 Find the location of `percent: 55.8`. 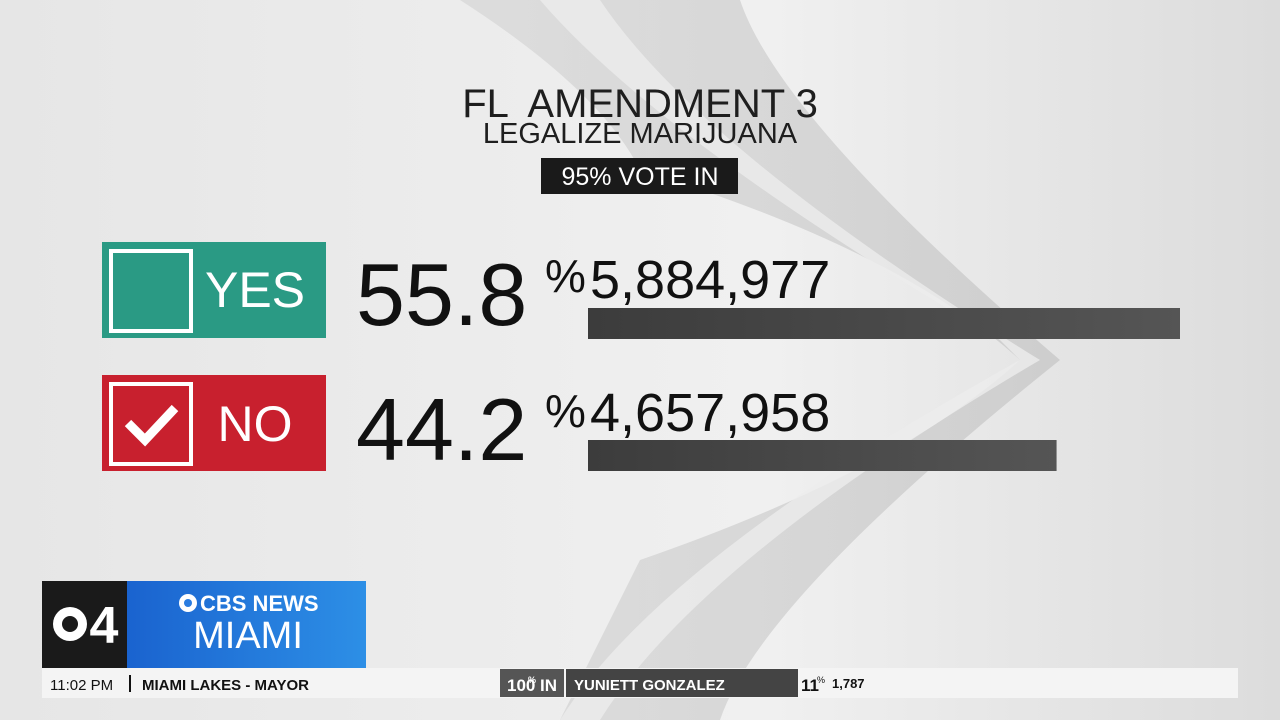

percent: 55.8 is located at coordinates (441, 294).